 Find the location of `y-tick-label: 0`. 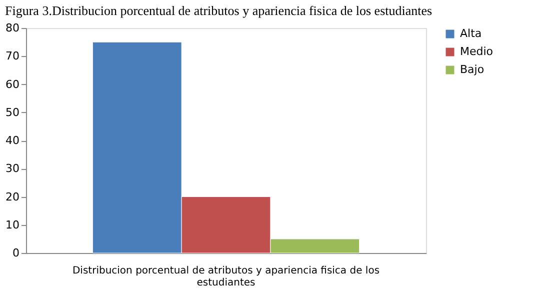

y-tick-label: 0 is located at coordinates (16, 253).